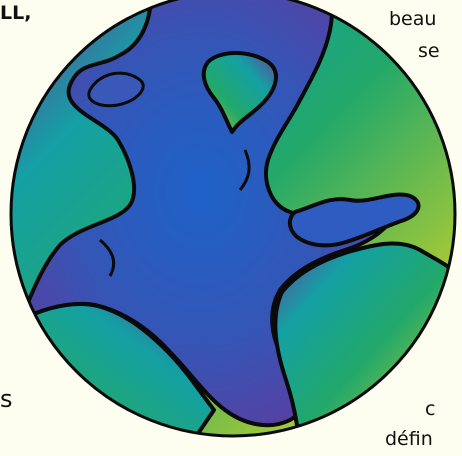 This screenshot has width=462, height=456. What do you see at coordinates (413, 19) in the screenshot?
I see `text-fragment-top-right: beau` at bounding box center [413, 19].